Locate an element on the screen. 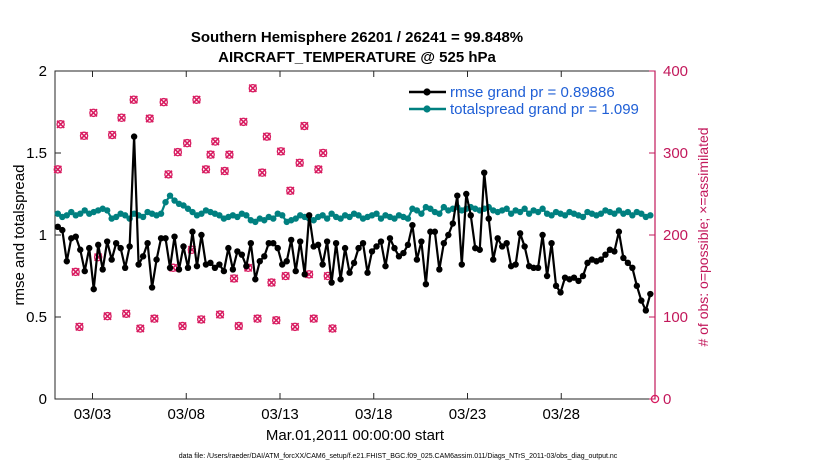 This screenshot has width=830, height=470. x-tick-label: 03/08 is located at coordinates (186, 414).